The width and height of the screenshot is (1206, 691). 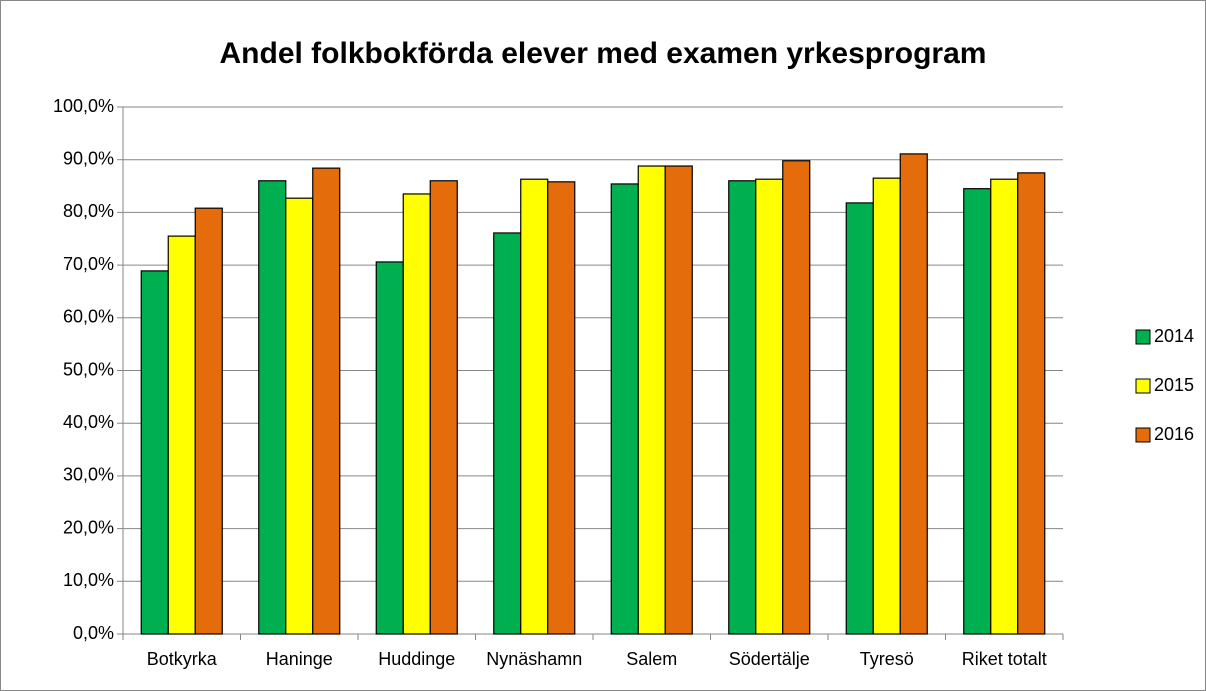 What do you see at coordinates (1174, 385) in the screenshot?
I see `legend-label: 2015` at bounding box center [1174, 385].